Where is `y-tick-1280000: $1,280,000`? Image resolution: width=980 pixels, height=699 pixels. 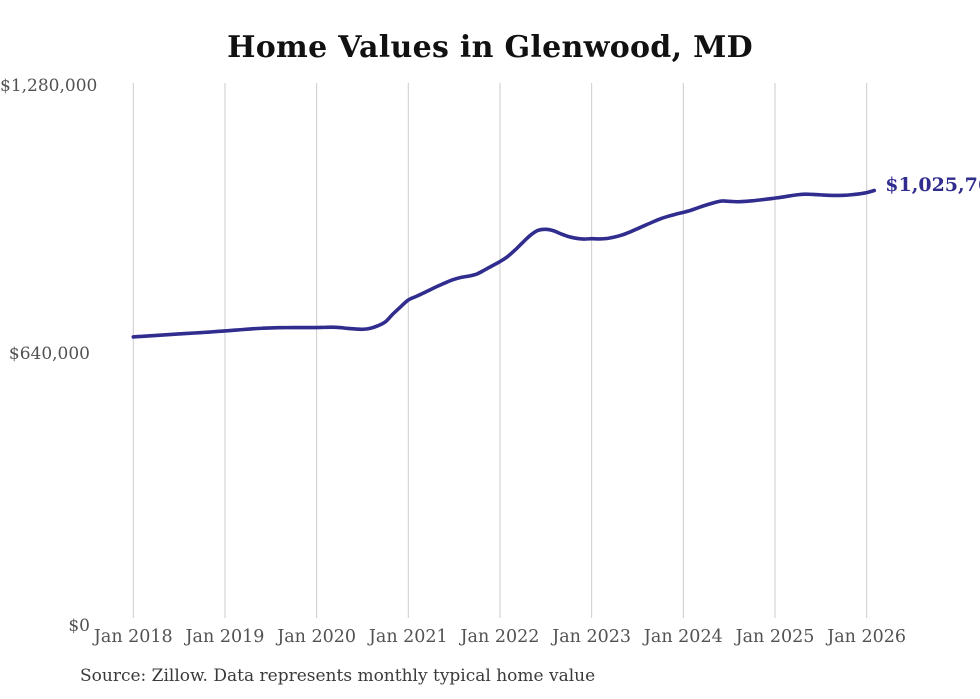 y-tick-1280000: $1,280,000 is located at coordinates (49, 86).